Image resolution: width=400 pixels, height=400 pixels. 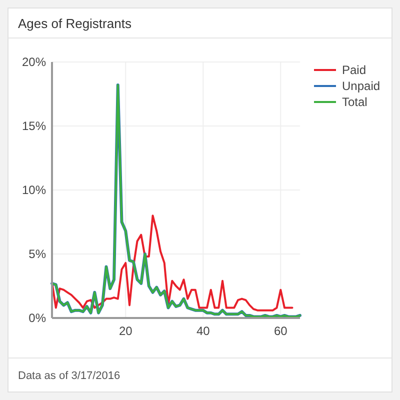 I want to click on text: Data as of 3/17/2016, so click(x=69, y=376).